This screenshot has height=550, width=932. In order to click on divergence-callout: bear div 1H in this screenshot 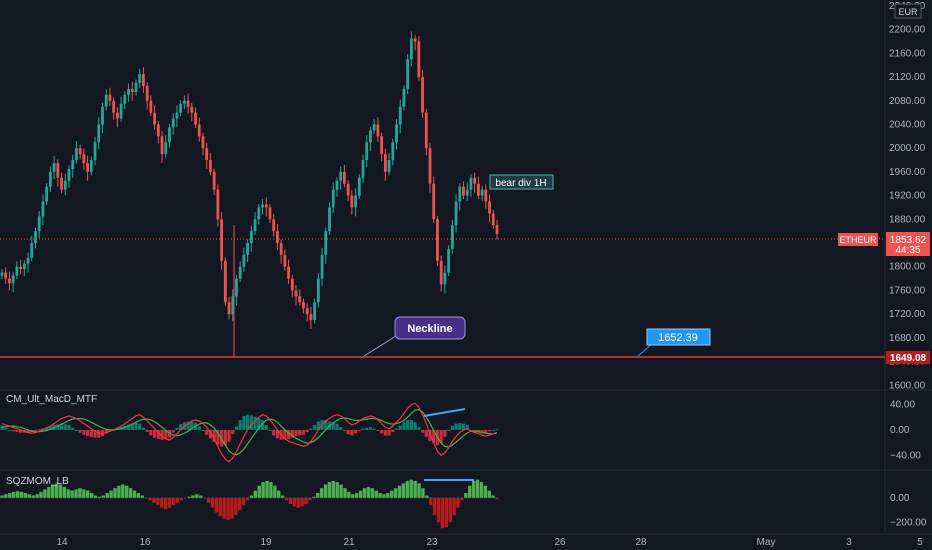, I will do `click(521, 182)`.